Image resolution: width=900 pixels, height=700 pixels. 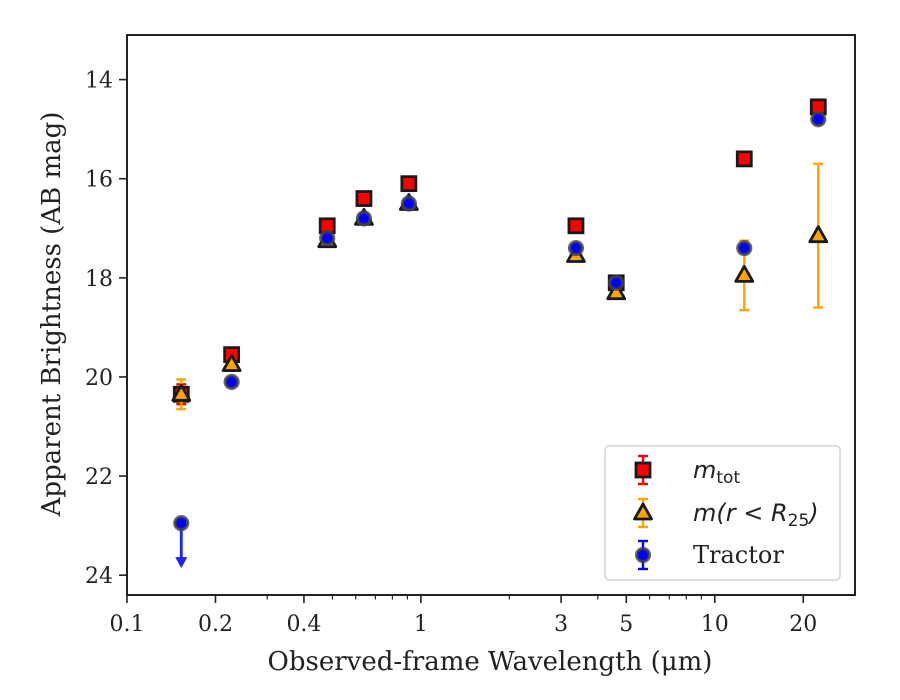 What do you see at coordinates (303, 624) in the screenshot?
I see `x-tick-label: 0.4` at bounding box center [303, 624].